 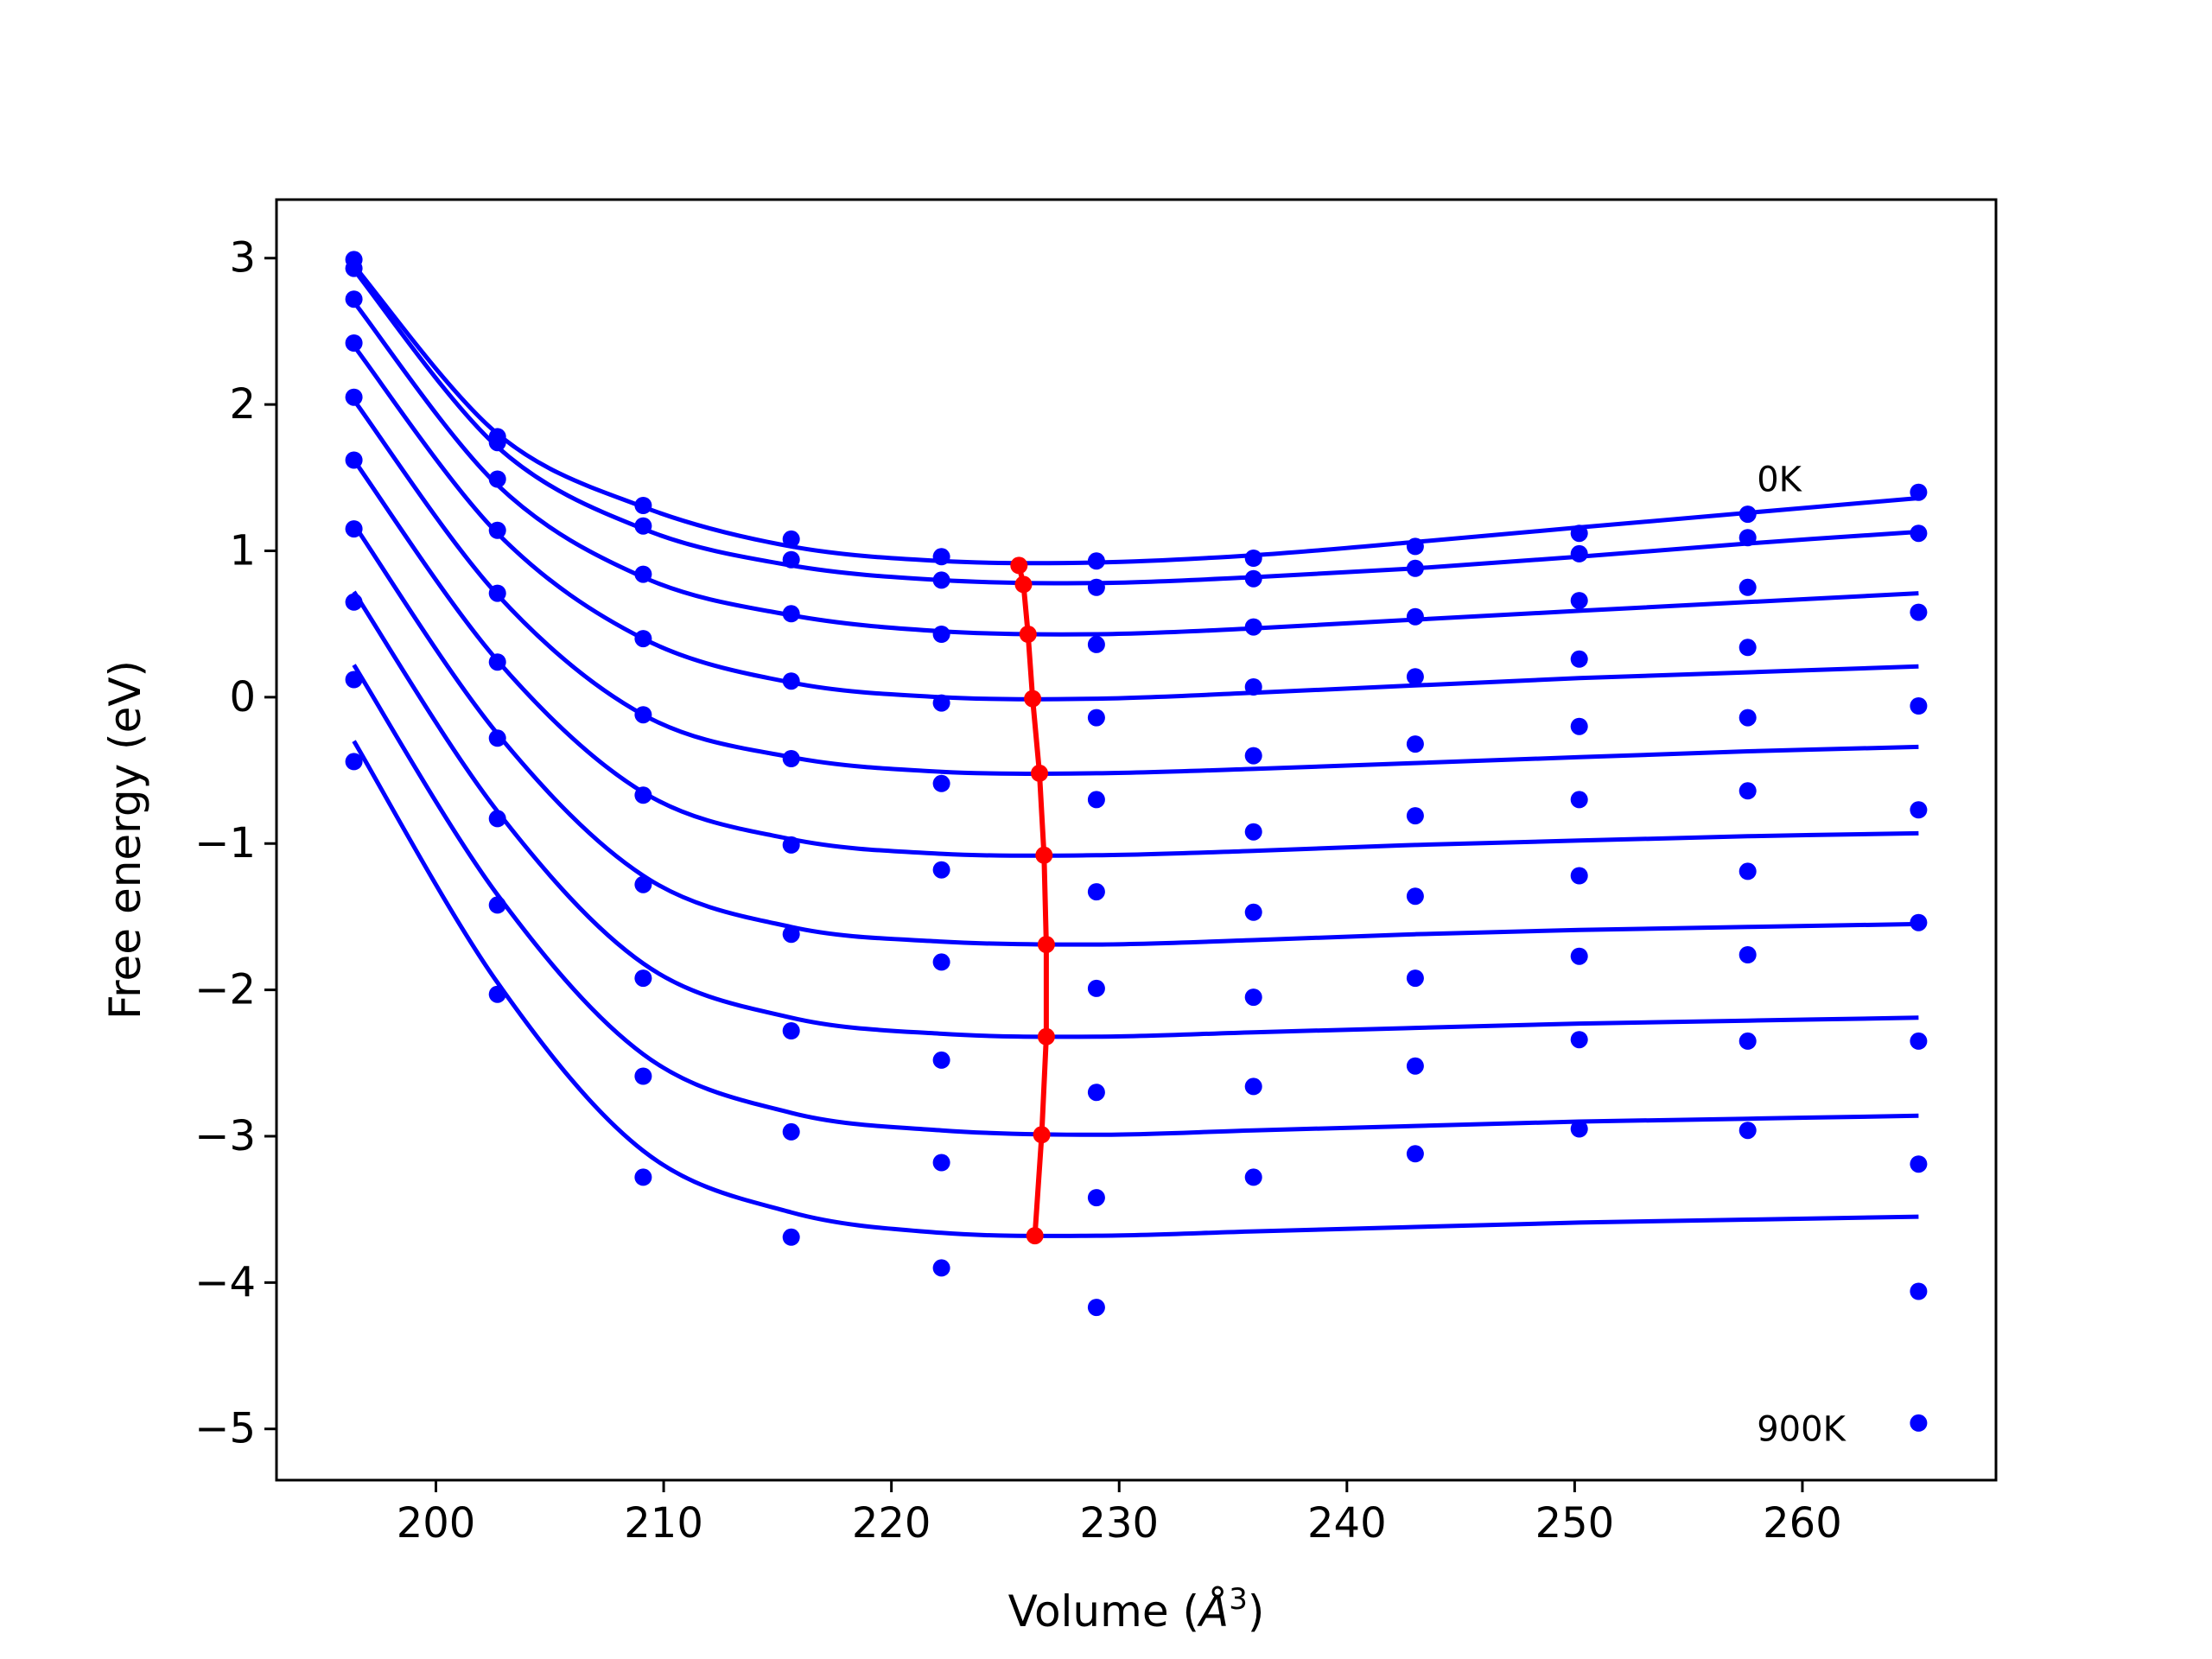 What do you see at coordinates (1802, 1430) in the screenshot?
I see `annotation-900k: 900K` at bounding box center [1802, 1430].